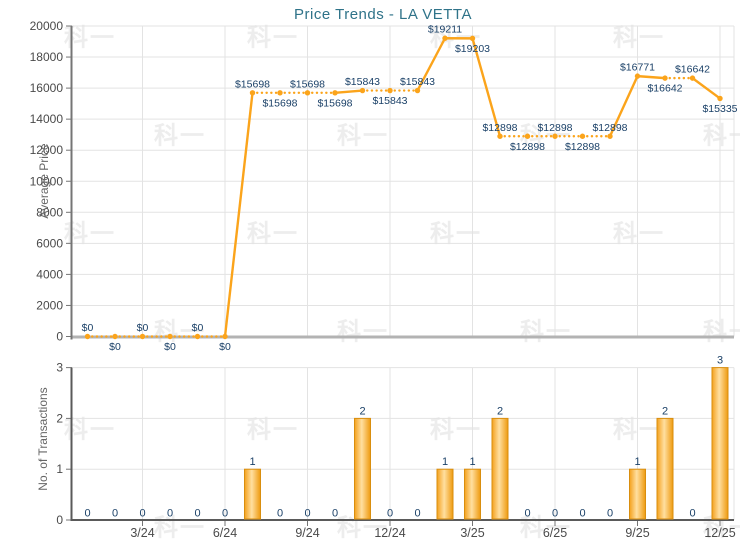 The image size is (740, 550). I want to click on y-axis-tick-label: 1, so click(59, 469).